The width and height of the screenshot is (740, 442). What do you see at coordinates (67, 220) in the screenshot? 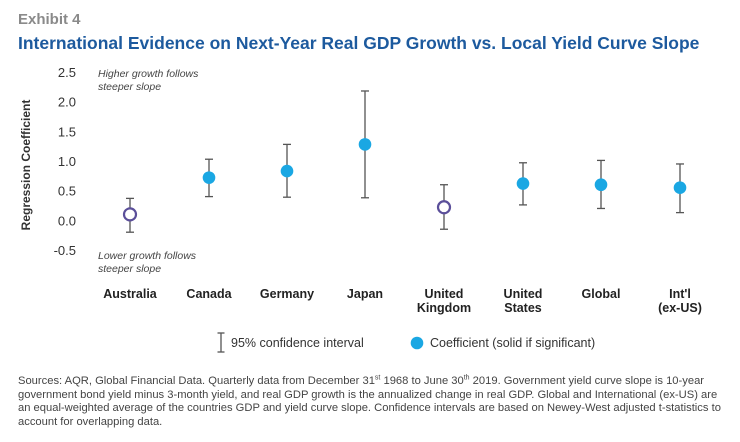
I see `y-tick-label: 0.0` at bounding box center [67, 220].